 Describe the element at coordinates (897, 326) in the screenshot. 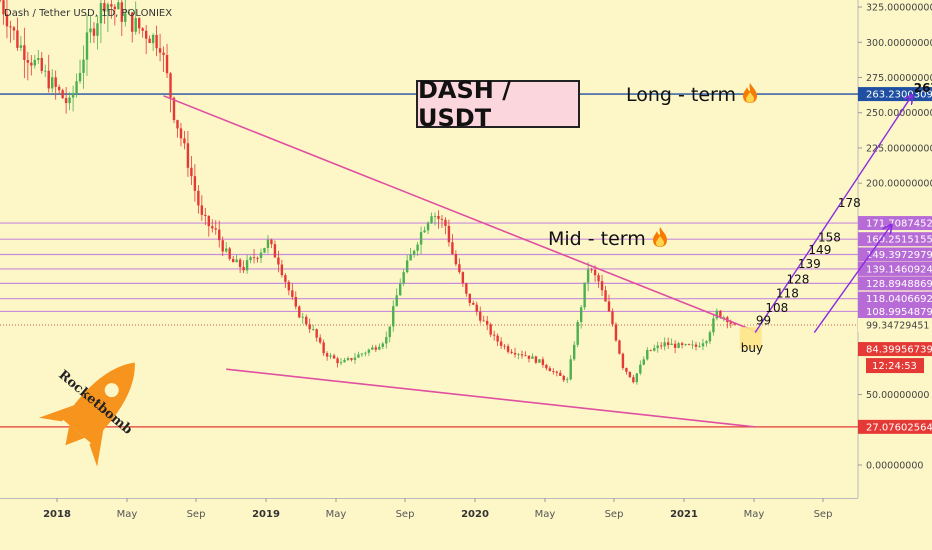

I see `current-price-label: 99.34729451` at that location.